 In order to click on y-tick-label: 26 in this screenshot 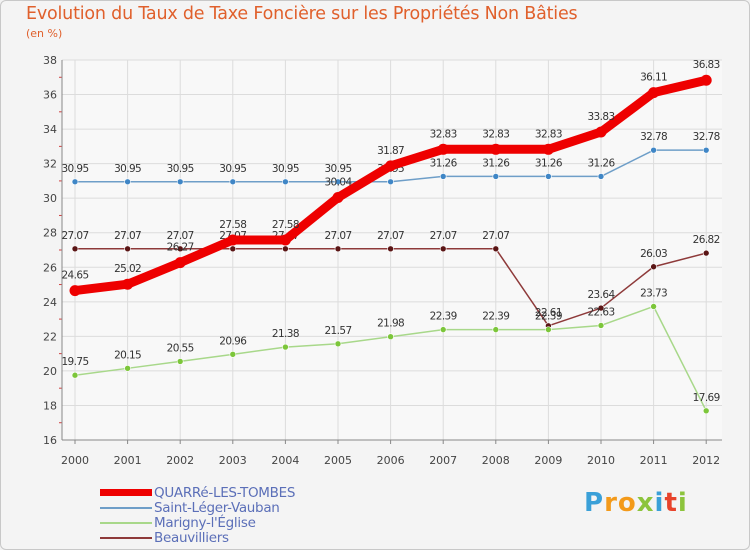, I will do `click(50, 267)`.